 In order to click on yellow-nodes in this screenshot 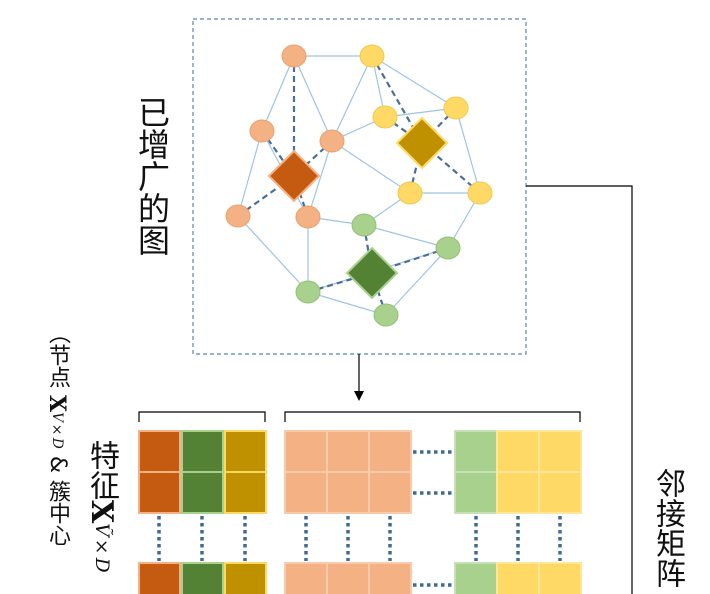, I will do `click(426, 124)`.